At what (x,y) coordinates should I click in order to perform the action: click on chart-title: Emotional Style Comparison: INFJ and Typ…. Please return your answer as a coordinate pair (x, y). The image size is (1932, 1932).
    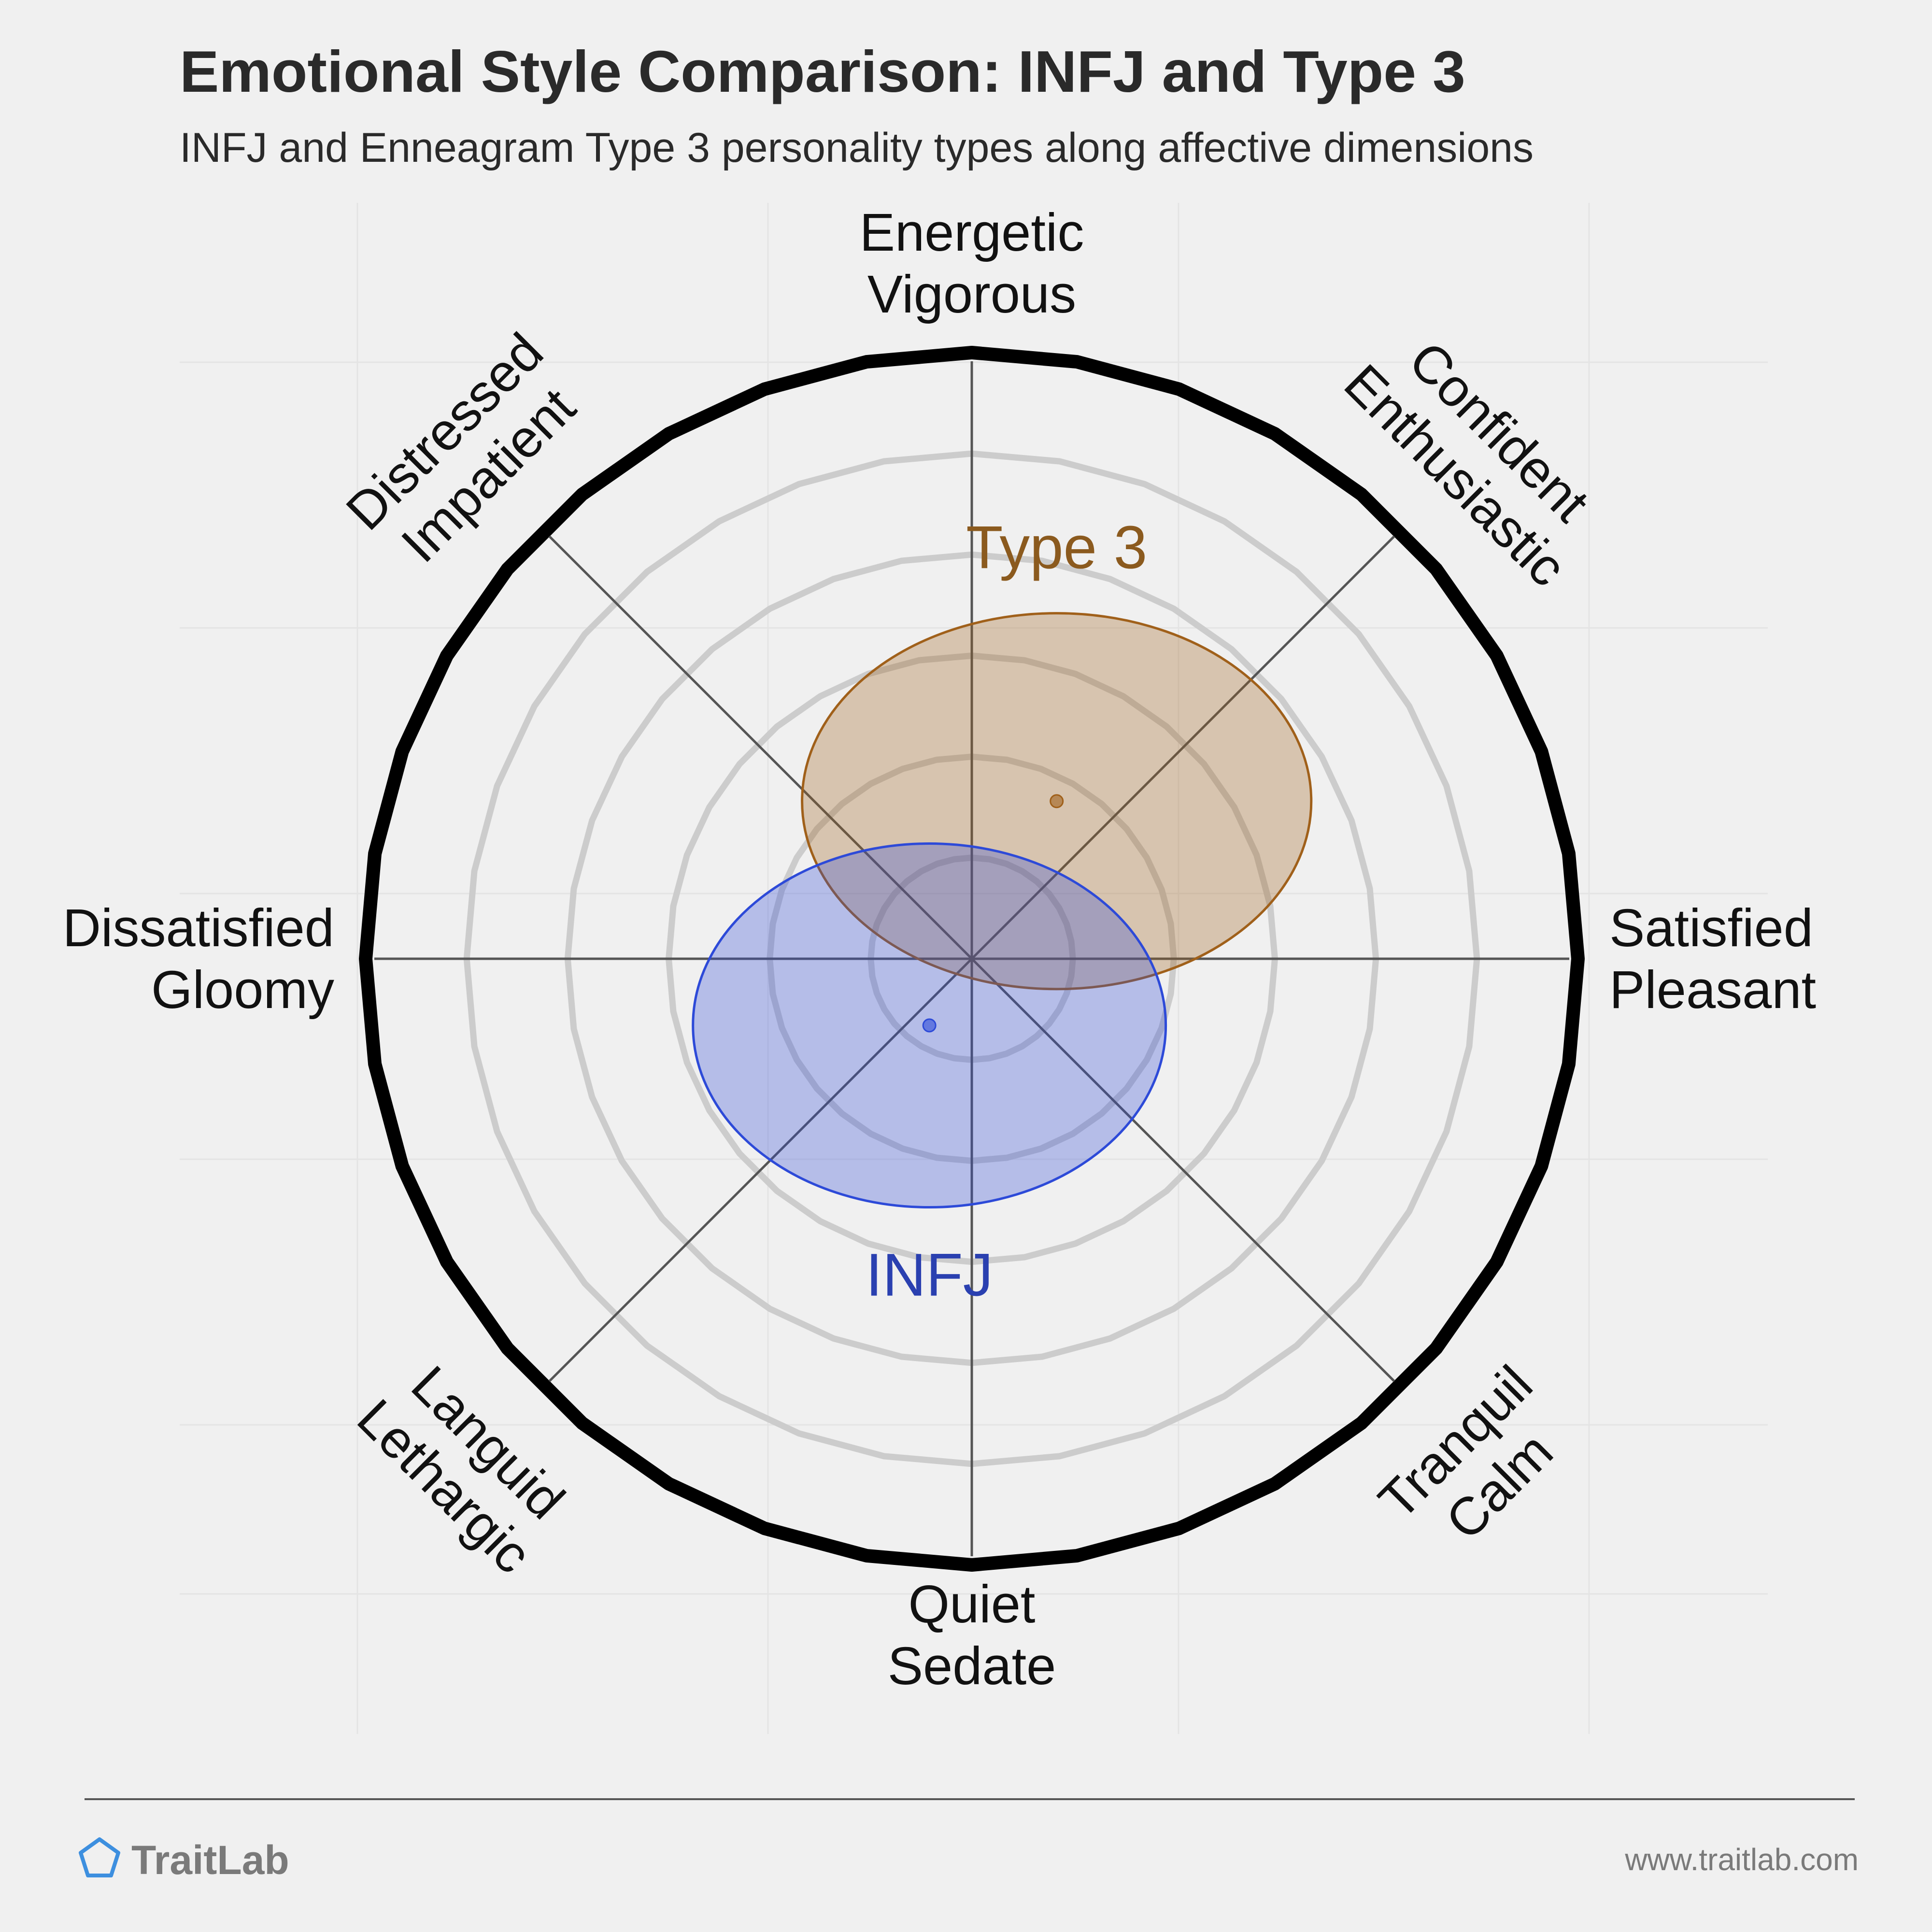
    Looking at the image, I should click on (822, 71).